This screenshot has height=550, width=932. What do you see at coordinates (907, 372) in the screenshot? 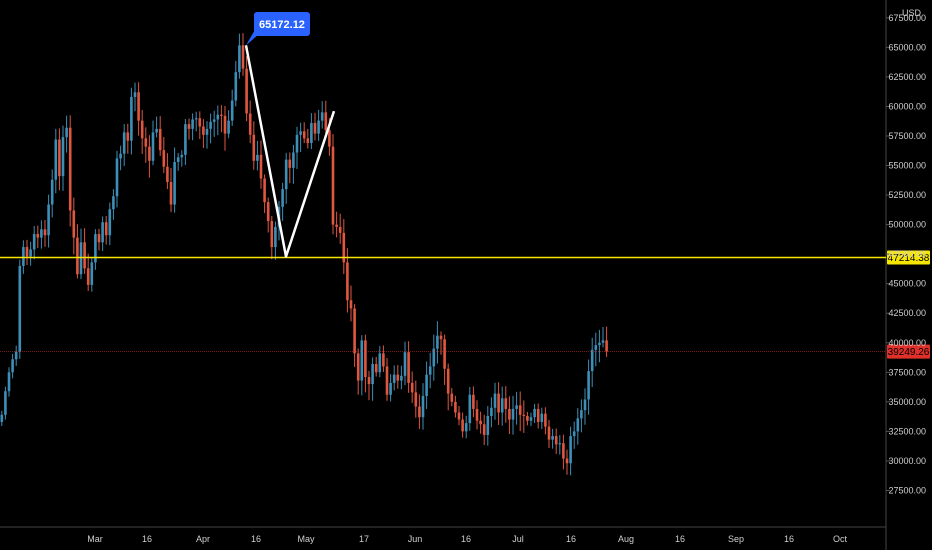
I see `price-axis-label: 37500.00` at bounding box center [907, 372].